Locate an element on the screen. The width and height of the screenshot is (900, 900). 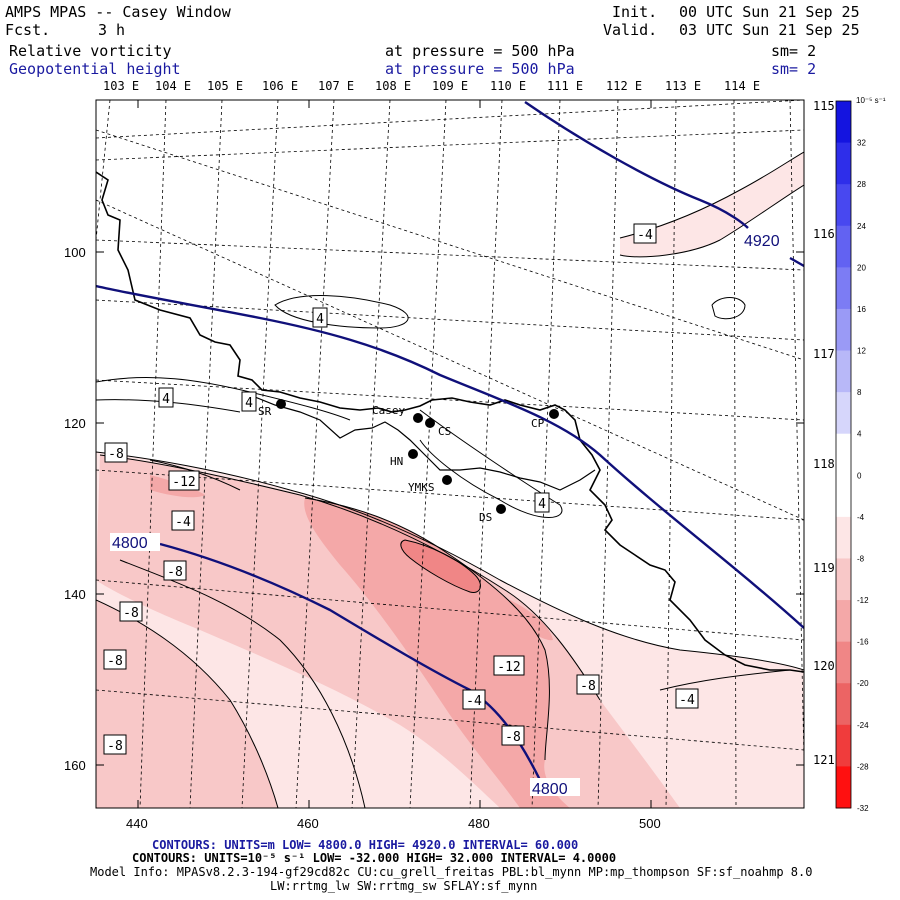
field2-smoothing: sm= 2 is located at coordinates (794, 69).